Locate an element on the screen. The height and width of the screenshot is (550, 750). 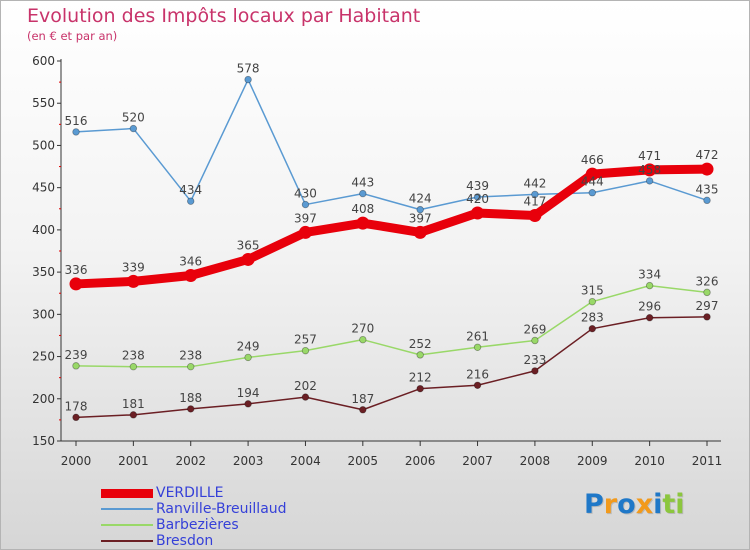
y-tick-label: 200 is located at coordinates (43, 399).